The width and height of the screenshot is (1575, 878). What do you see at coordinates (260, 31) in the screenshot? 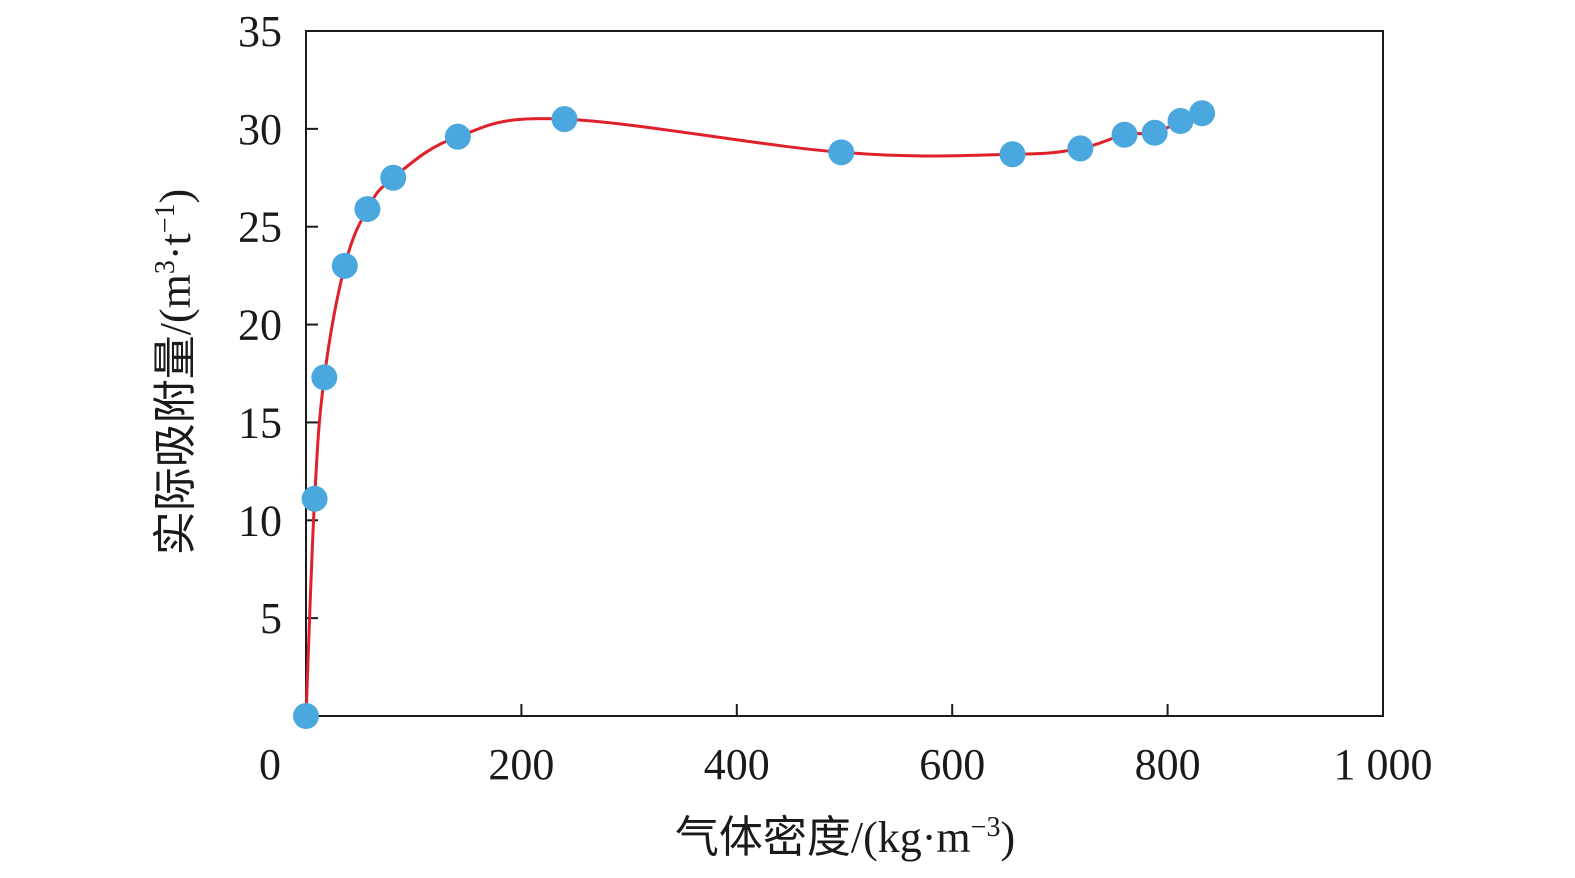
I see `y-tick-label: 35` at bounding box center [260, 31].